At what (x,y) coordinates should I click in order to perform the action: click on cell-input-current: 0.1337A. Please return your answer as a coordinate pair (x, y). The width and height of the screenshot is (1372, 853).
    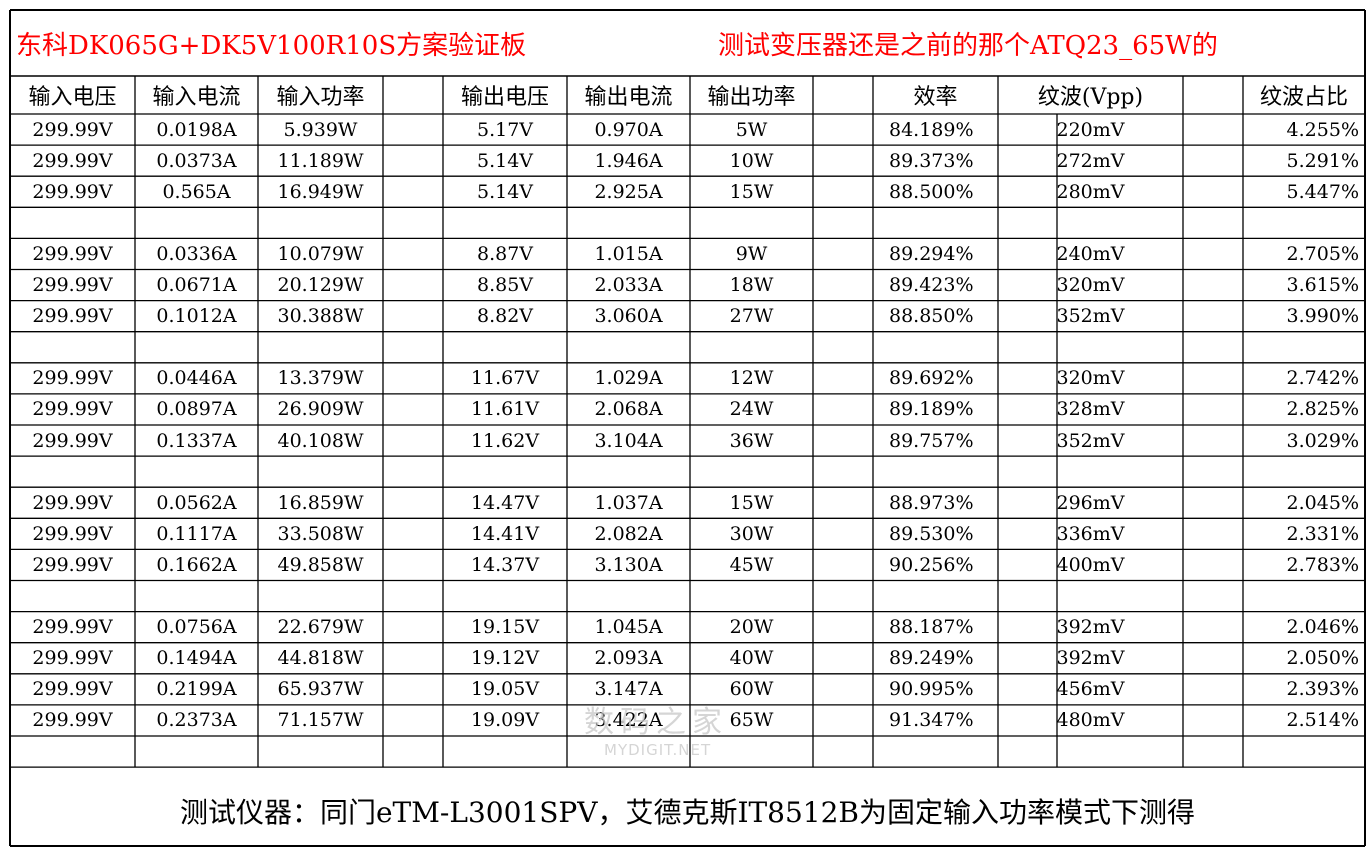
    Looking at the image, I should click on (196, 440).